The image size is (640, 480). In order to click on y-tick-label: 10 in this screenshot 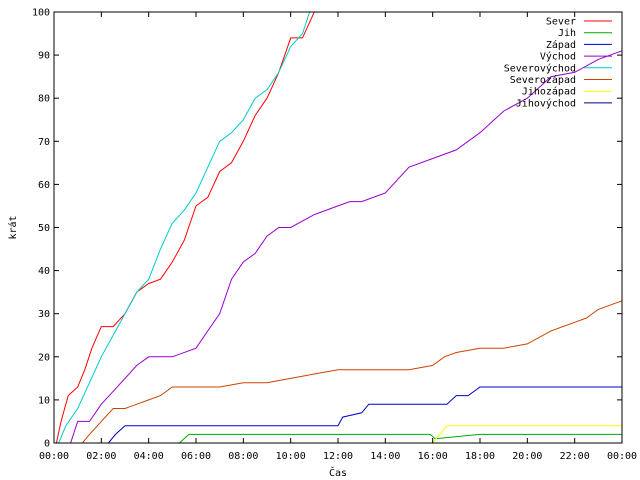, I will do `click(44, 400)`.